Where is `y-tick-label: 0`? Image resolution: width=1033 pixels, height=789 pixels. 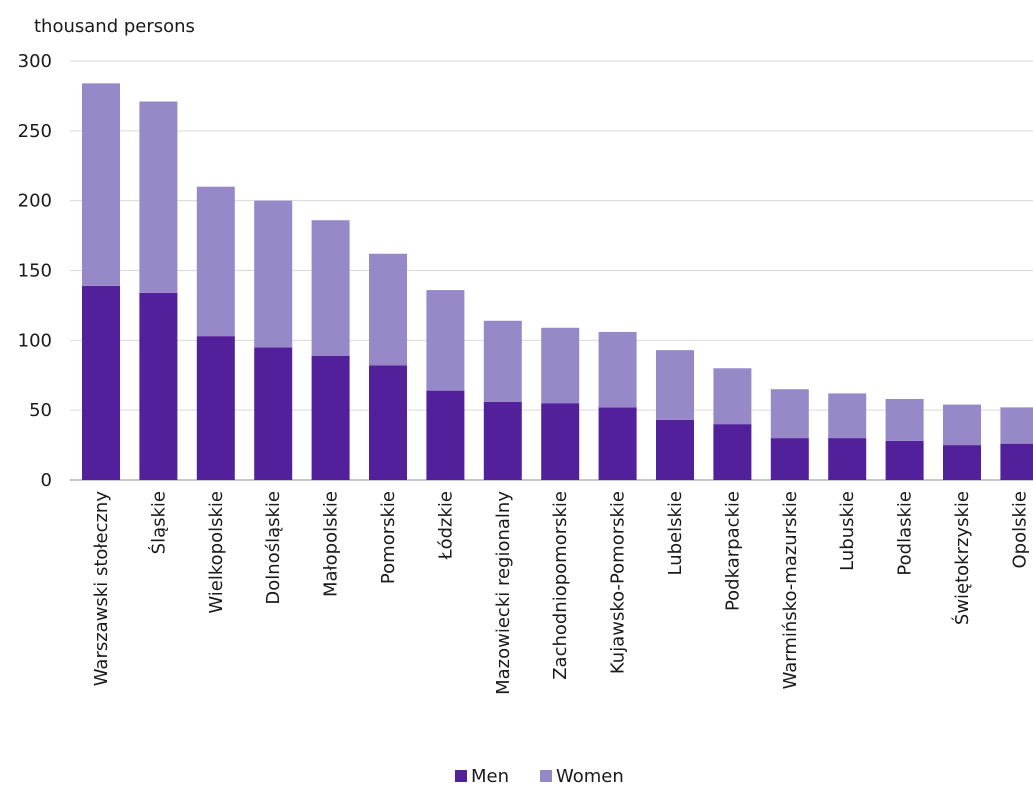 y-tick-label: 0 is located at coordinates (46, 480).